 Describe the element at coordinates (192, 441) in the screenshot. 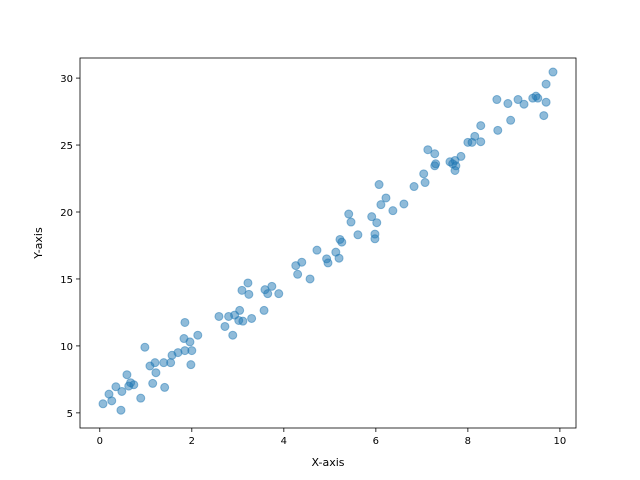

I see `x-tick-label: 2` at that location.